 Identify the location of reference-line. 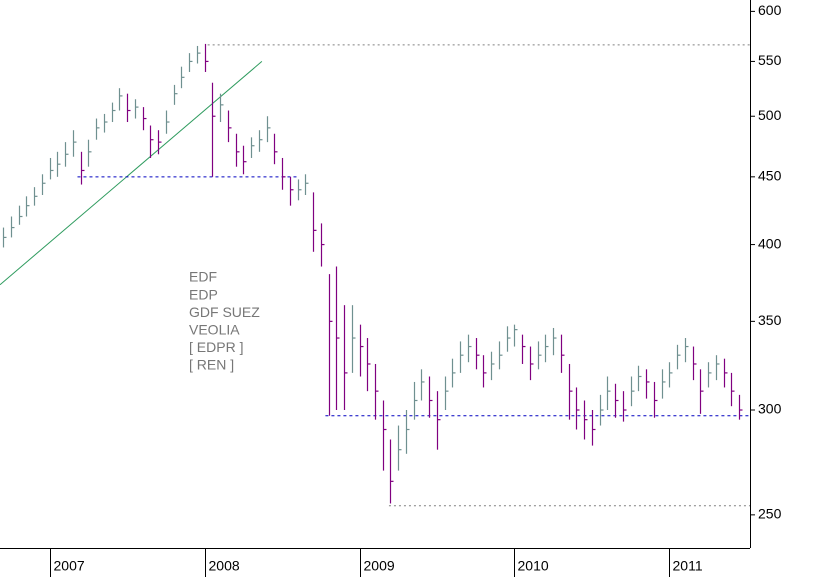
(131, 173).